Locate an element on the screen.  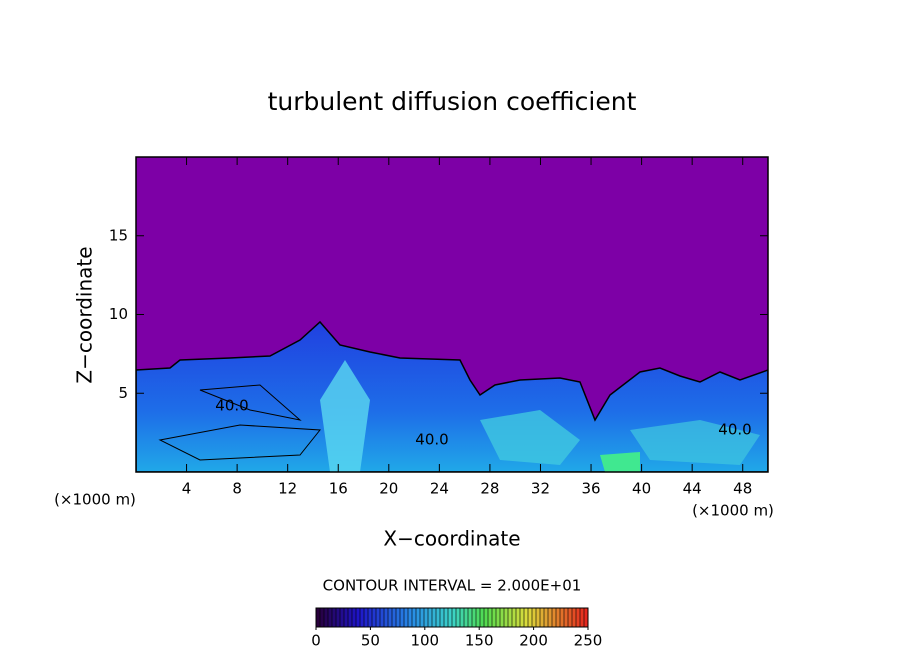
y-axis-label: Z−coordinate is located at coordinates (85, 314).